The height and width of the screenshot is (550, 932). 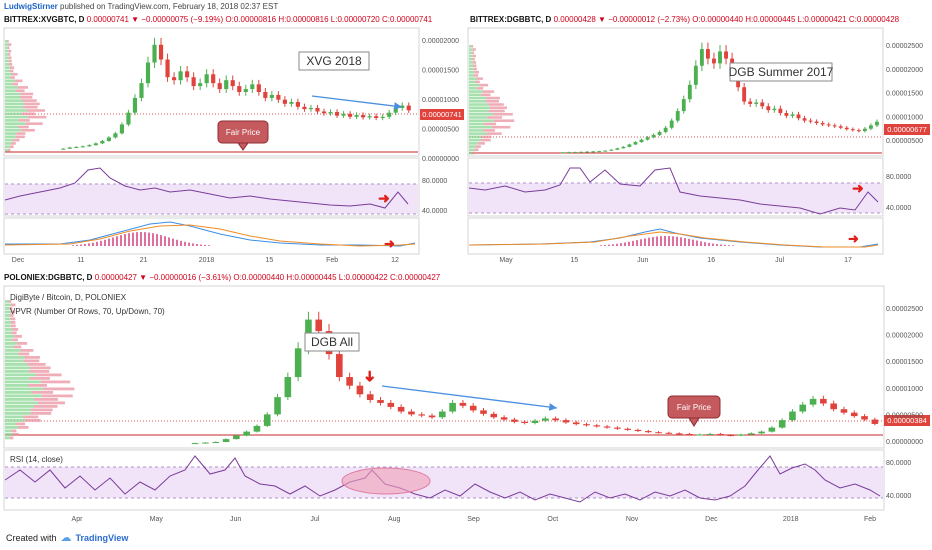 What do you see at coordinates (898, 496) in the screenshot?
I see `y-tick-label: 40.0000` at bounding box center [898, 496].